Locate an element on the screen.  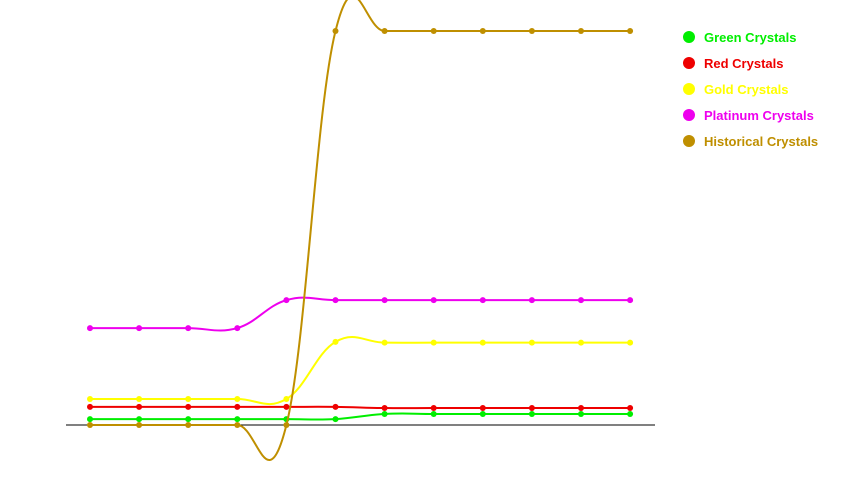
legend-label: Historical Crystals is located at coordinates (761, 141).